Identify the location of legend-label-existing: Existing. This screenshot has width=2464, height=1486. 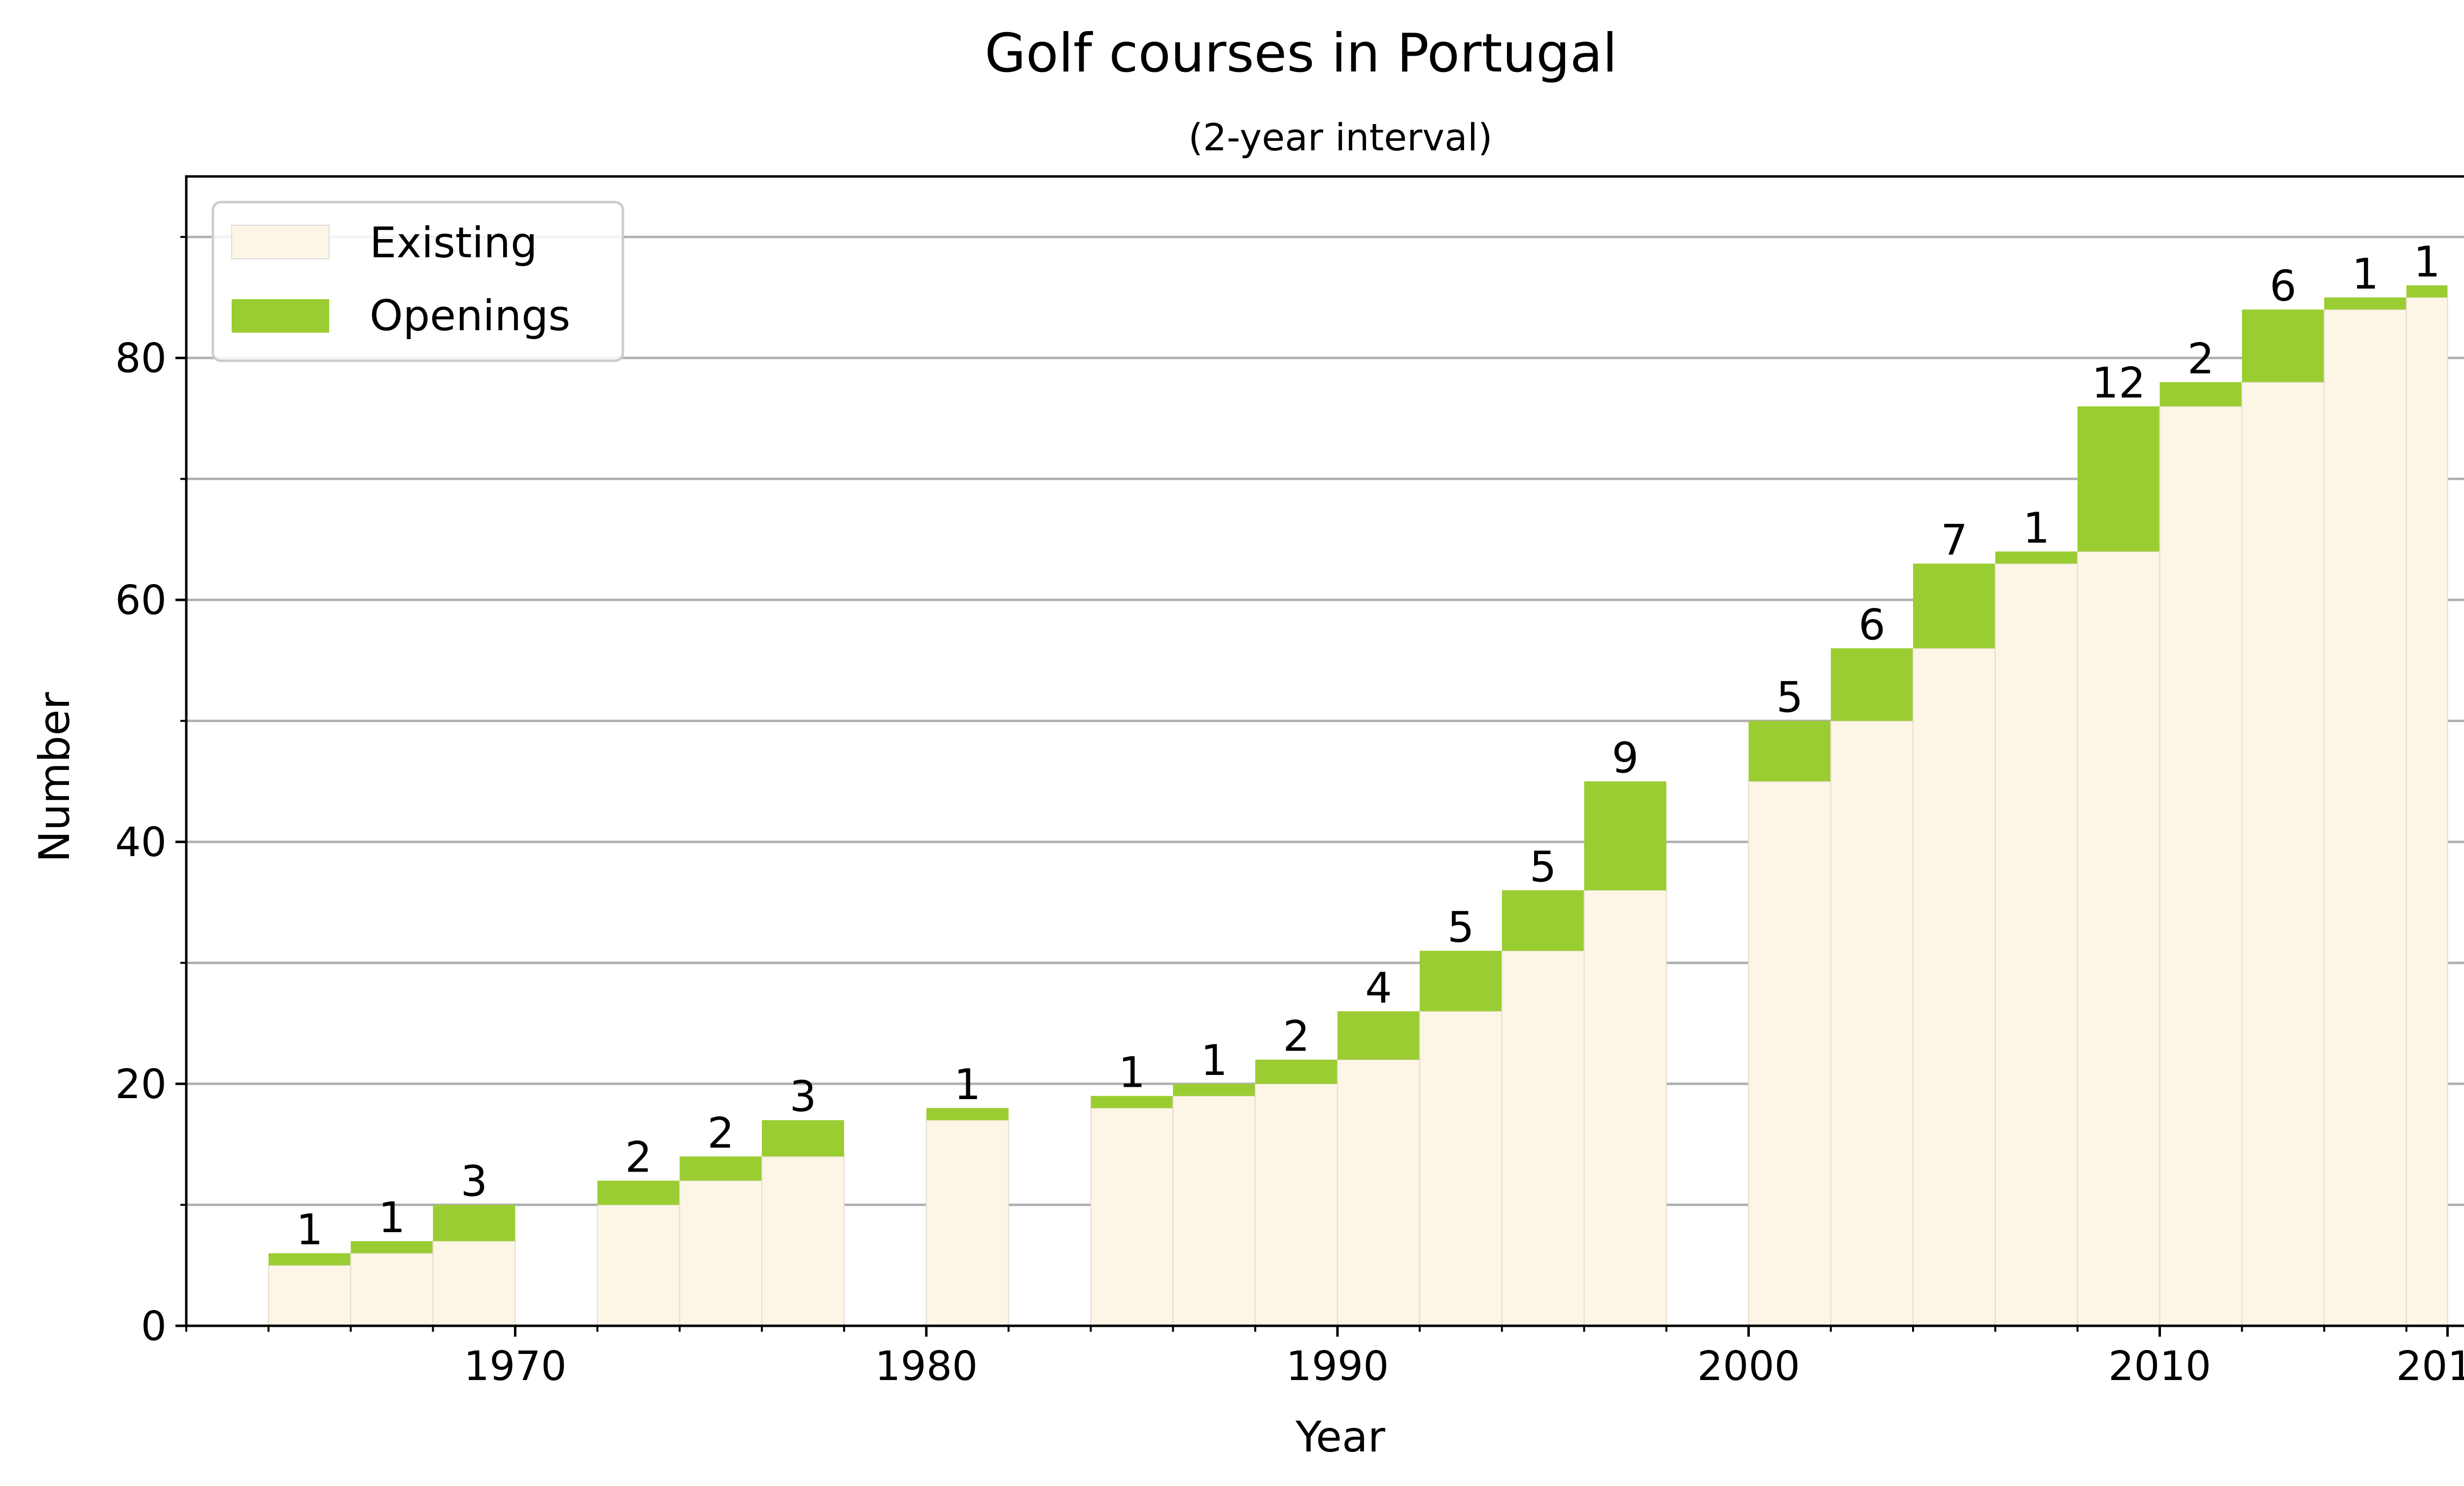
(454, 243).